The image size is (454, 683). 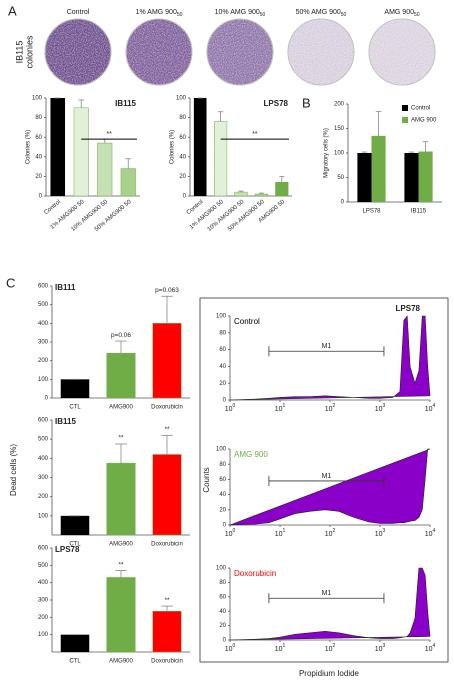 I want to click on row-label: IB115, so click(x=19, y=52).